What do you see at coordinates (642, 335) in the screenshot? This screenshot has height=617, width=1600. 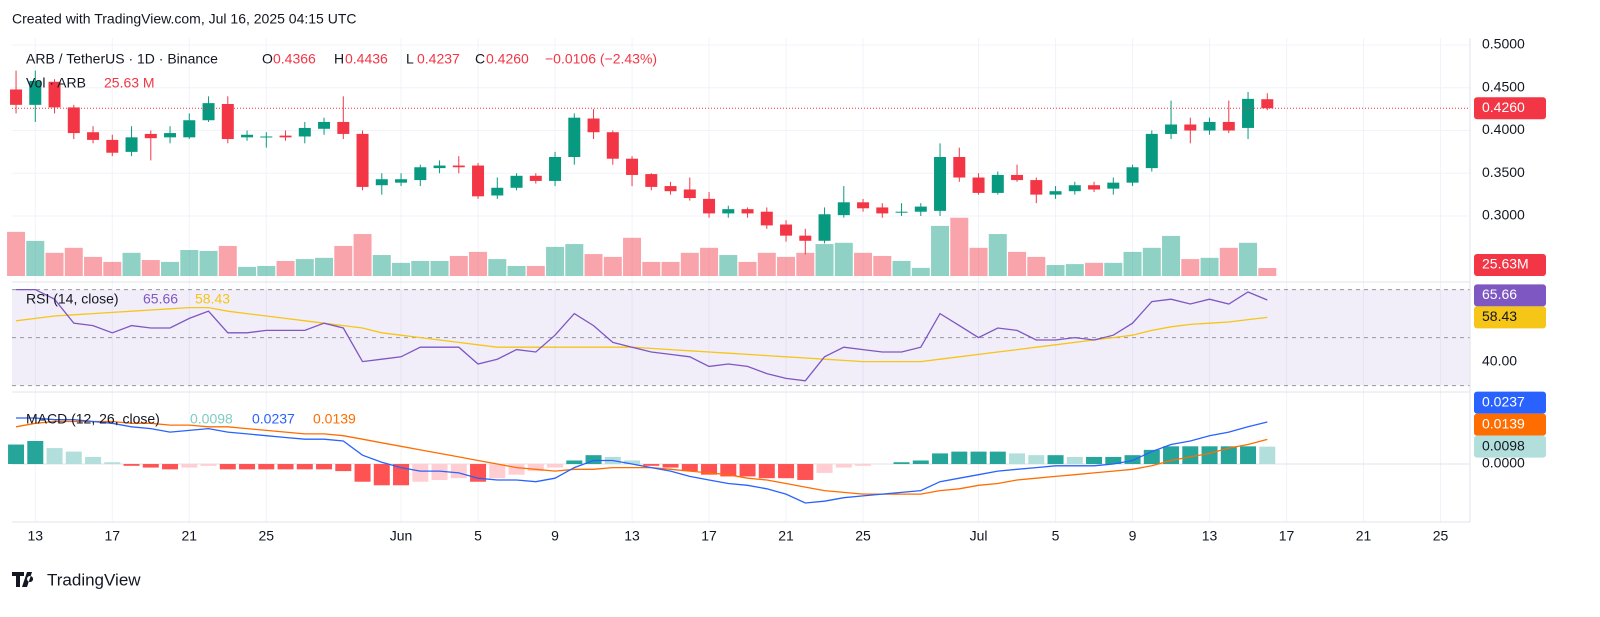 I see `rsi-line` at bounding box center [642, 335].